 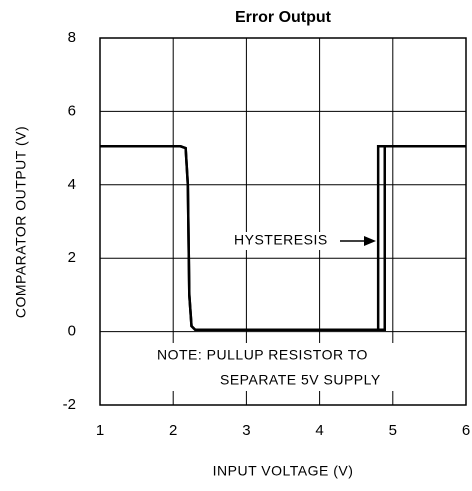 I want to click on x-tick-label: 2, so click(x=173, y=430).